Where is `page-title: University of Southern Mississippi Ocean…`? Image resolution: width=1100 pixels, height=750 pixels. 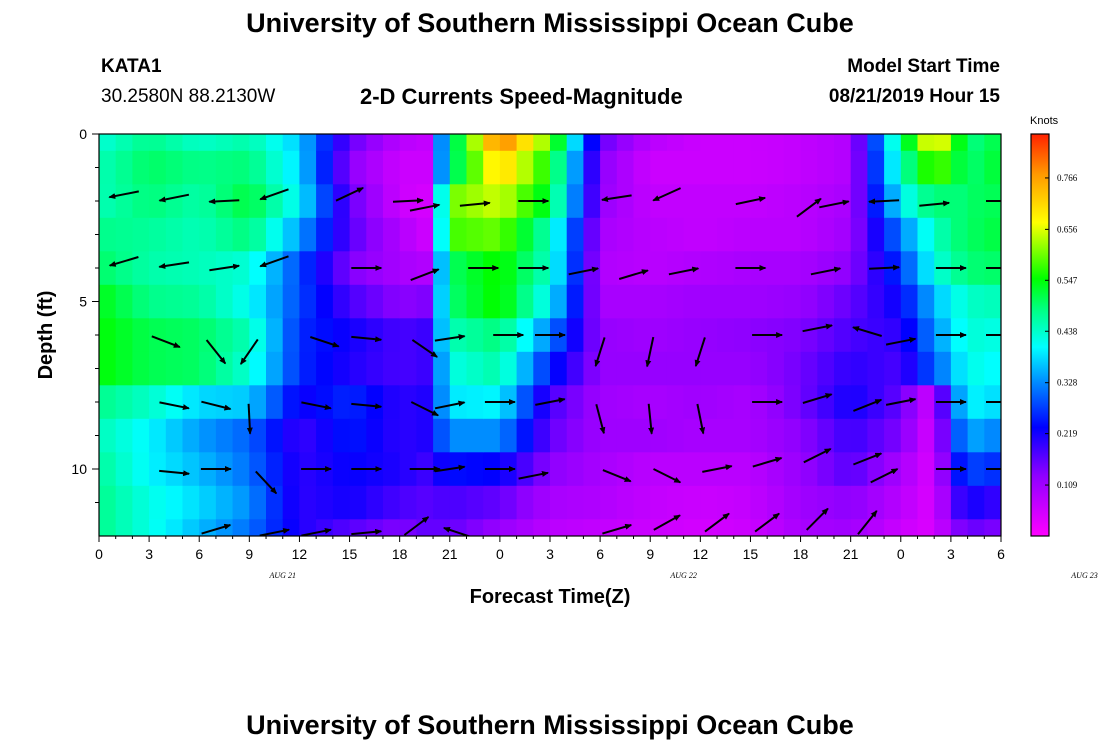 page-title: University of Southern Mississippi Ocean… is located at coordinates (550, 23).